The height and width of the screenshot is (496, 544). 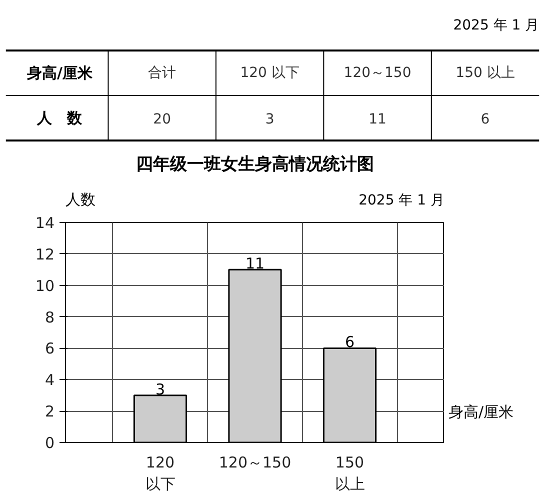 I want to click on chart-title: 四年级一班女生身高情况统计图, so click(x=255, y=164).